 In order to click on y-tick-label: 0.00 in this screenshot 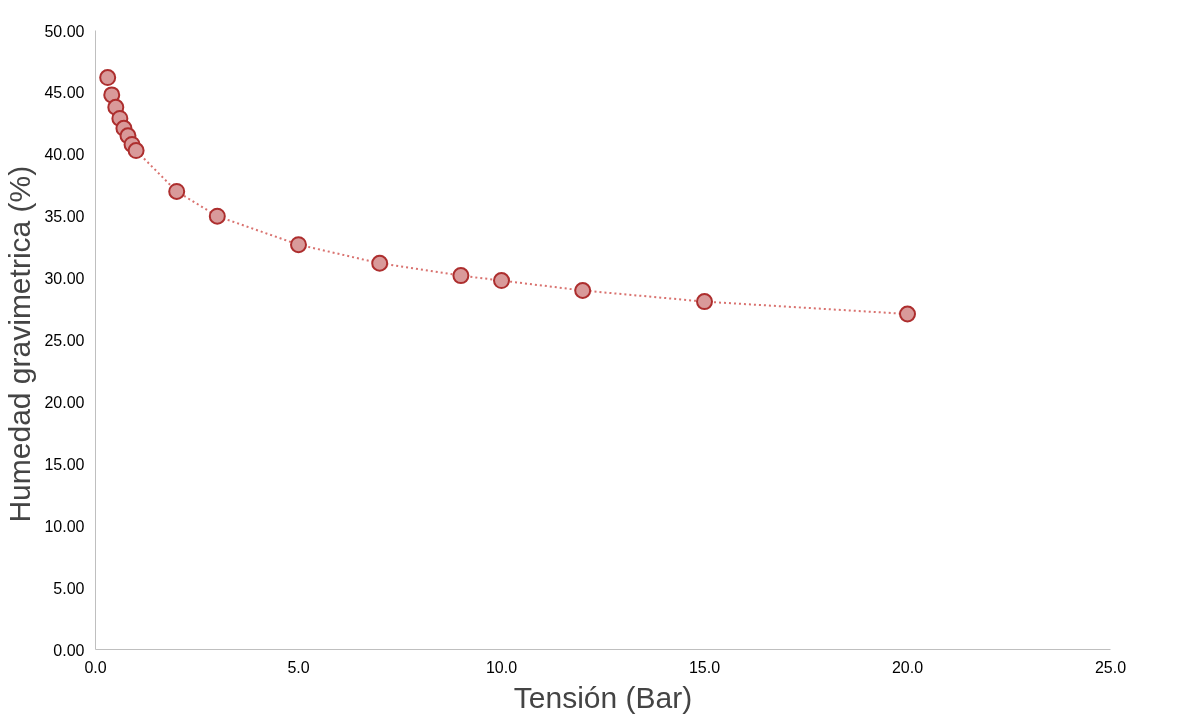, I will do `click(69, 650)`.